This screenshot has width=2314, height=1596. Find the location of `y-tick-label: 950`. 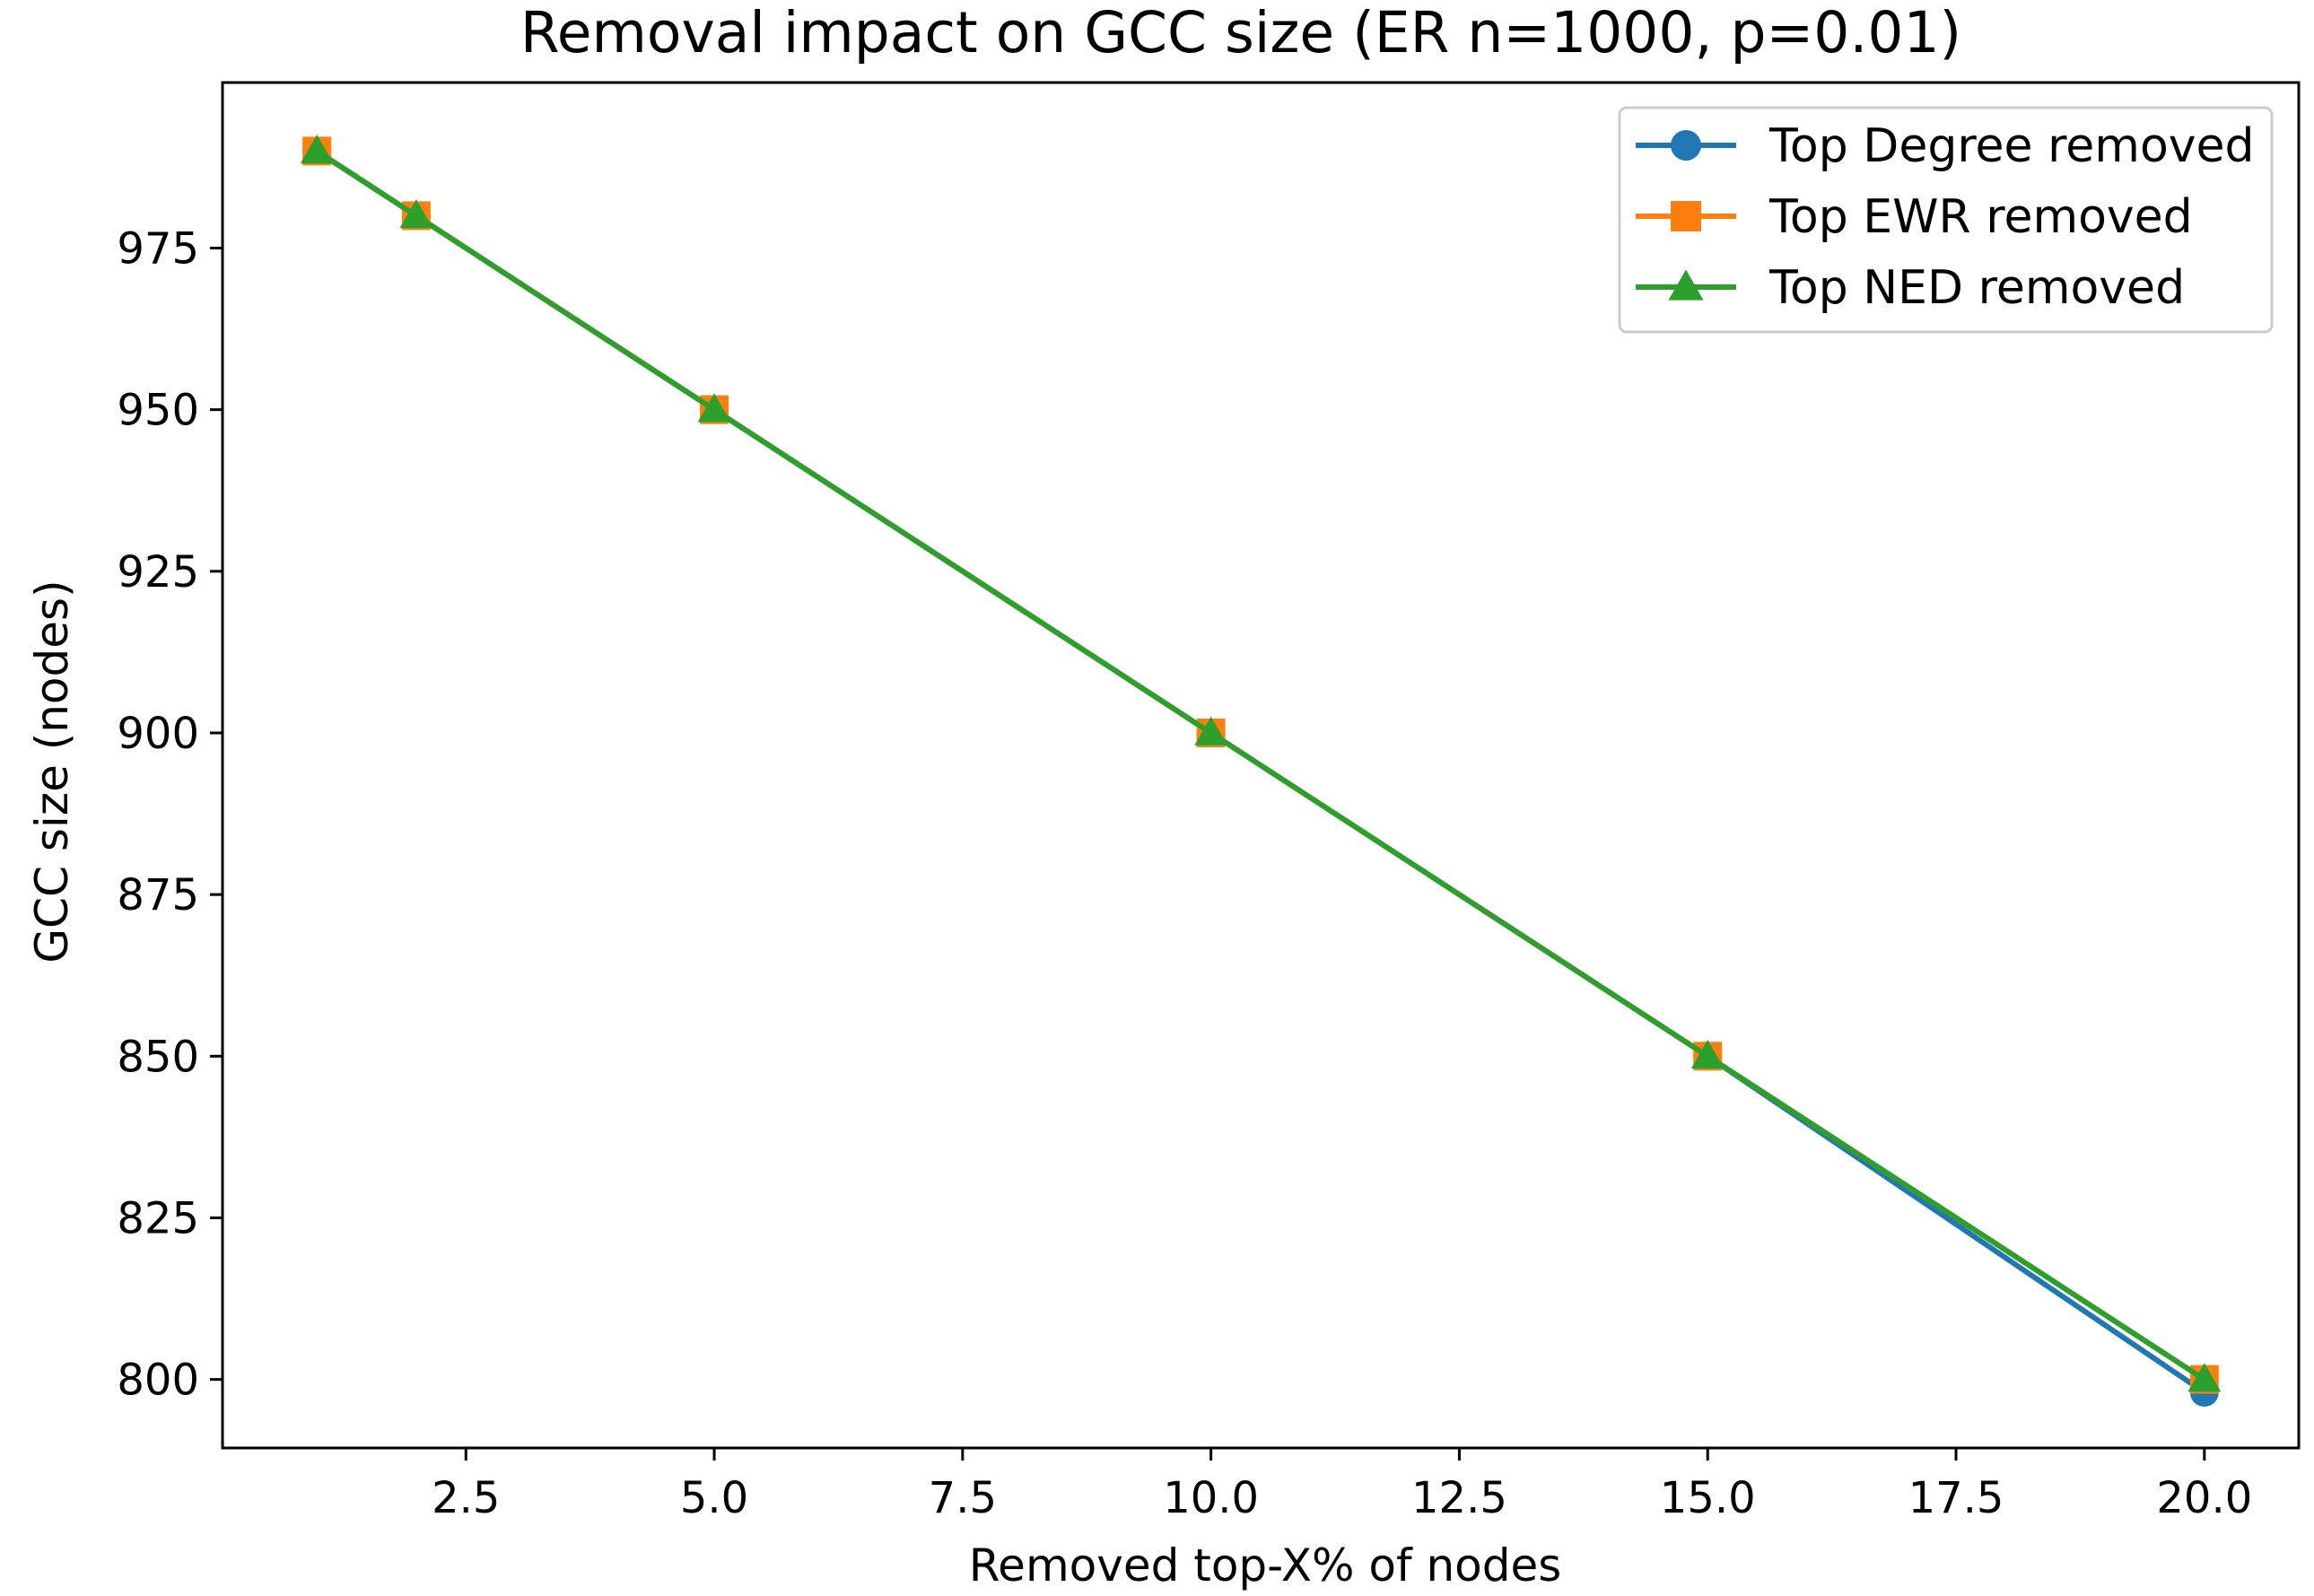

y-tick-label: 950 is located at coordinates (158, 411).